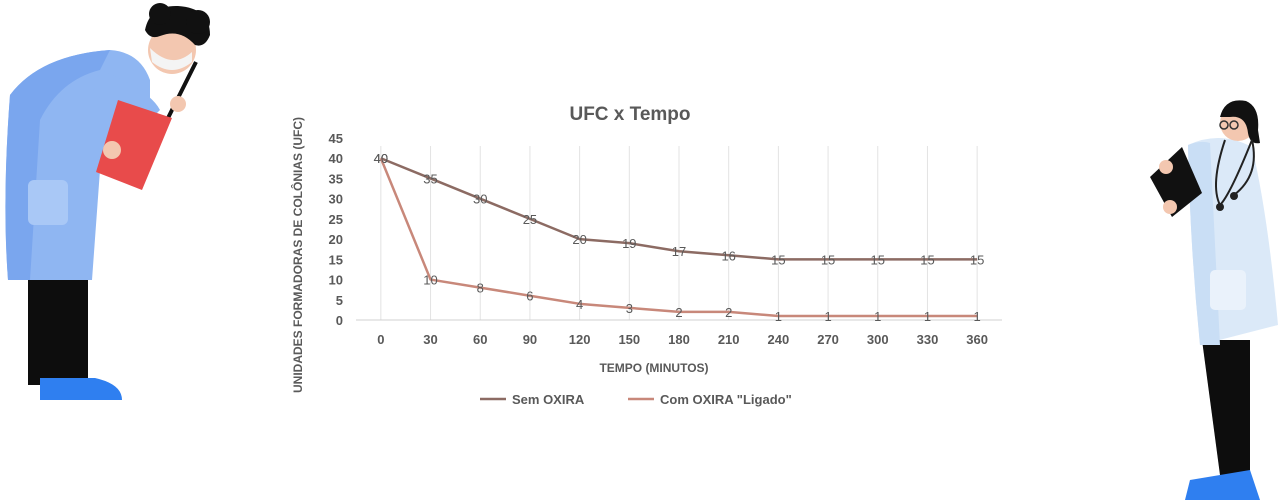  What do you see at coordinates (336, 229) in the screenshot?
I see `y-axis-ticks: 0 5 10 15 20 25 30 35 40 45` at bounding box center [336, 229].